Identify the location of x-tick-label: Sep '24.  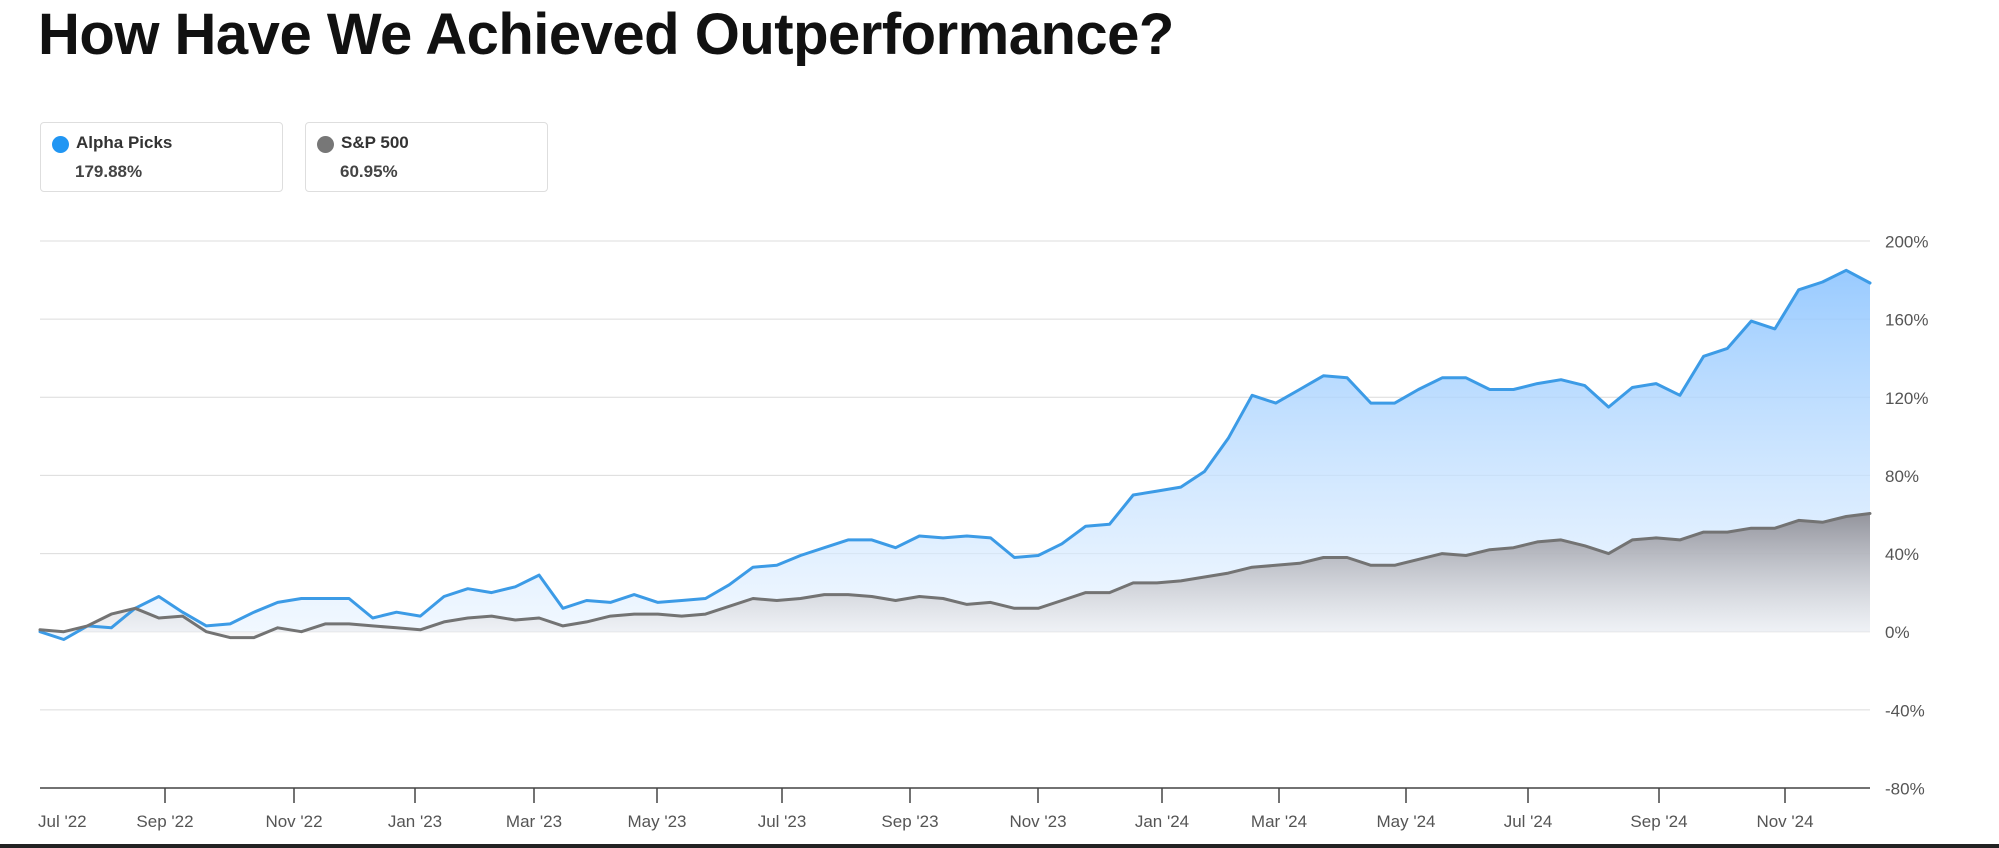
(1658, 821).